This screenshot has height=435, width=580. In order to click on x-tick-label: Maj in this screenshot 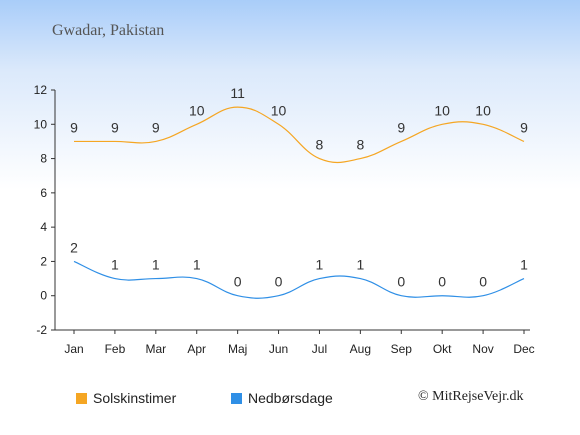, I will do `click(237, 349)`.